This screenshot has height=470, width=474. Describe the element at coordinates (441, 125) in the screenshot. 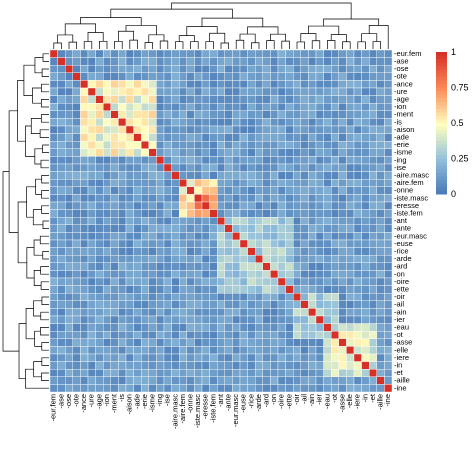

I see `colorbar-segment` at that location.